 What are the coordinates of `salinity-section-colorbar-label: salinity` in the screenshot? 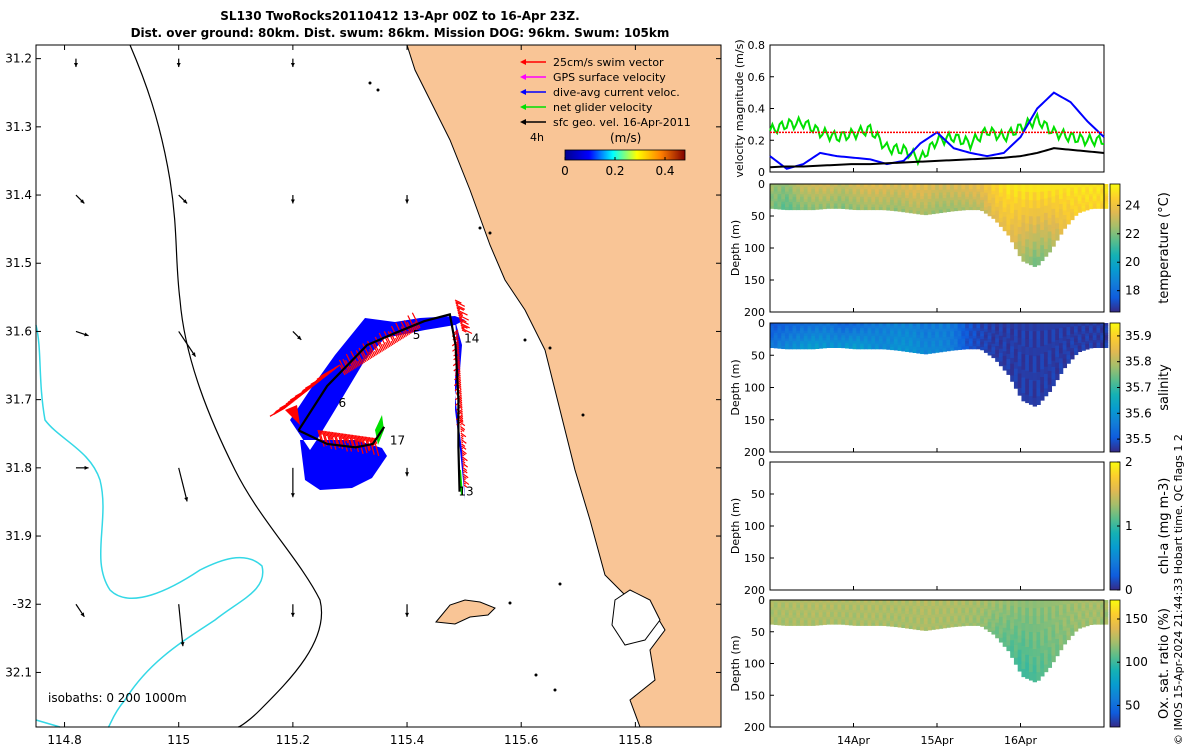 It's located at (1164, 387).